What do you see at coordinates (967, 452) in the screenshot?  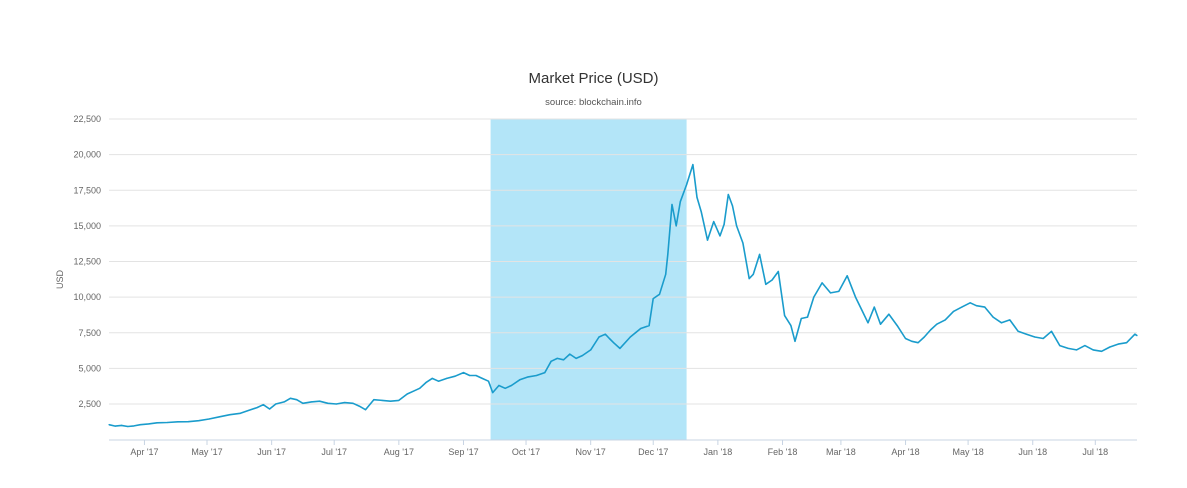 I see `x-tick-label: May '18` at bounding box center [967, 452].